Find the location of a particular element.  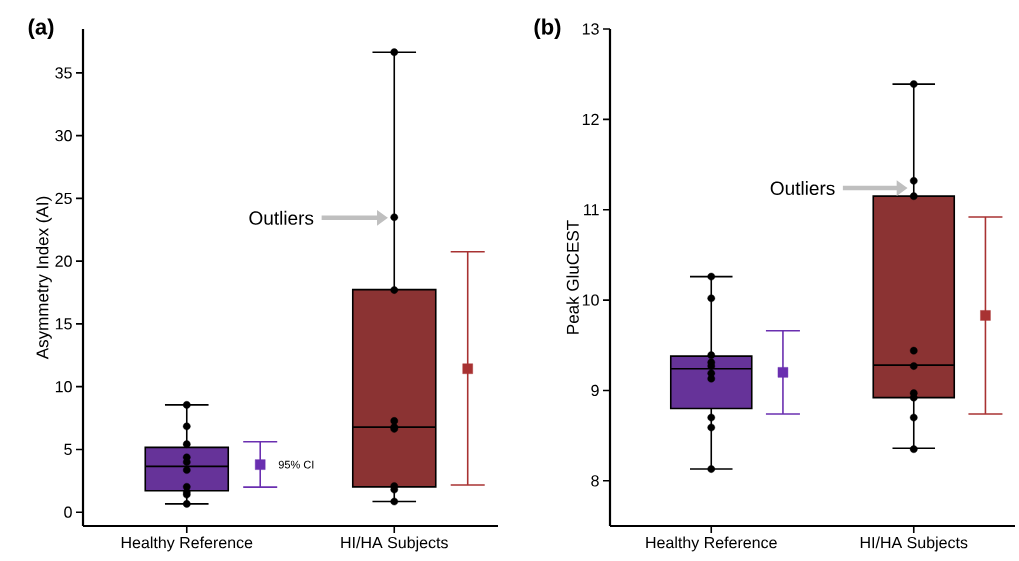

y-tick-label: 0 is located at coordinates (68, 512).